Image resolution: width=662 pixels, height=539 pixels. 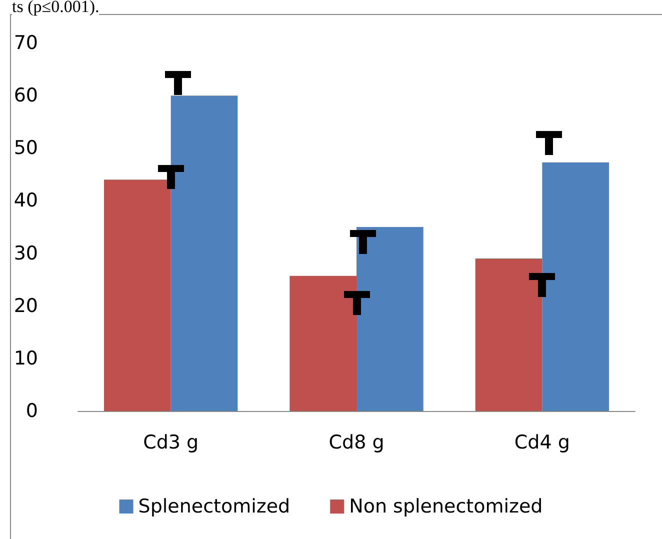 What do you see at coordinates (446, 507) in the screenshot?
I see `legend-label: Non splenectomized` at bounding box center [446, 507].